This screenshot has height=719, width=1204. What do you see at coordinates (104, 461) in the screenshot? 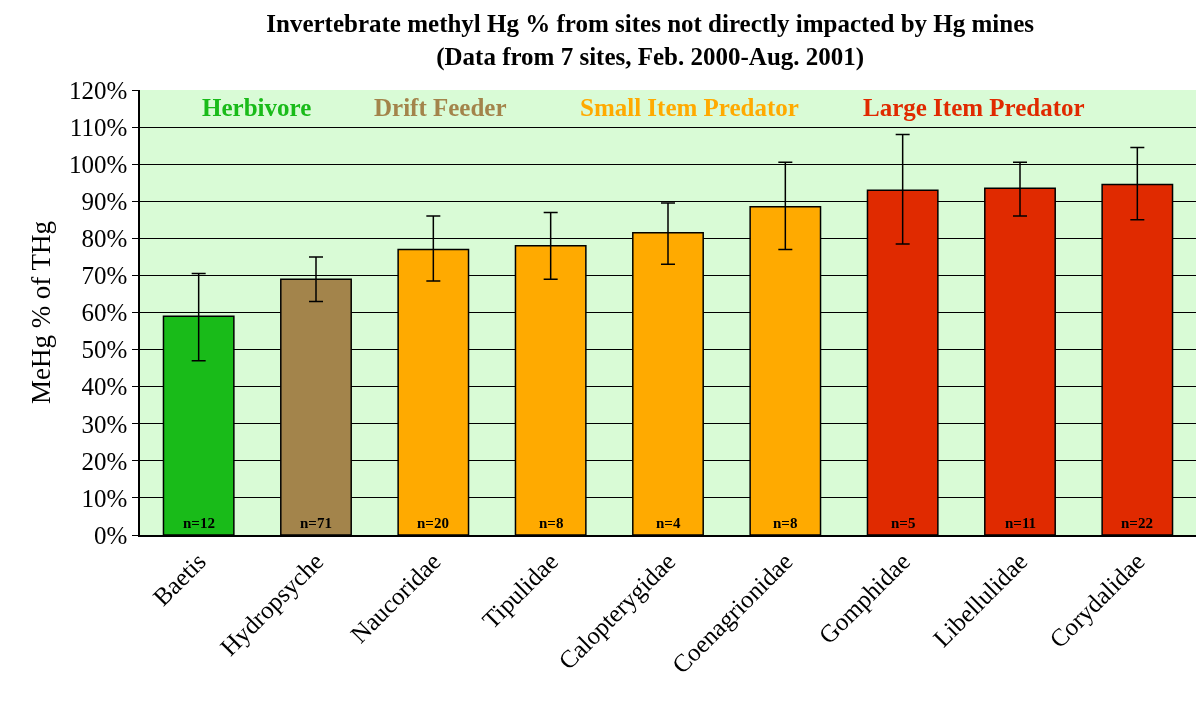
I see `y-tick-label: 20%` at bounding box center [104, 461].